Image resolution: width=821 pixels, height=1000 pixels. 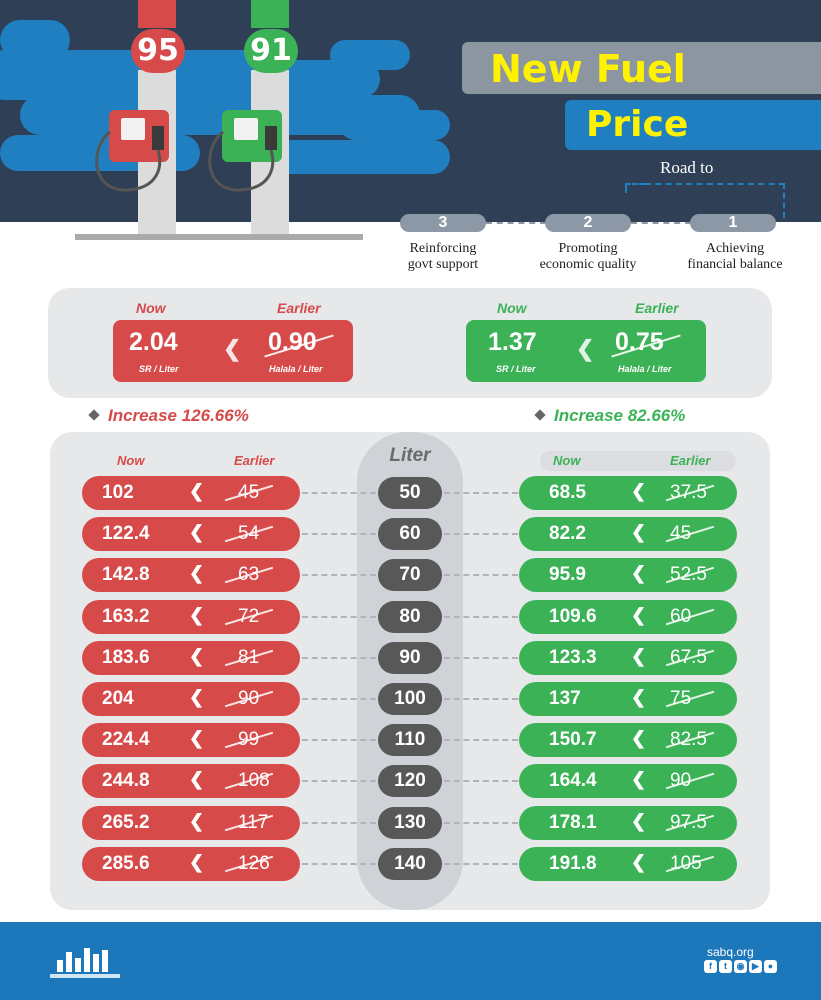 I want to click on step-1-pill: 1, so click(x=733, y=223).